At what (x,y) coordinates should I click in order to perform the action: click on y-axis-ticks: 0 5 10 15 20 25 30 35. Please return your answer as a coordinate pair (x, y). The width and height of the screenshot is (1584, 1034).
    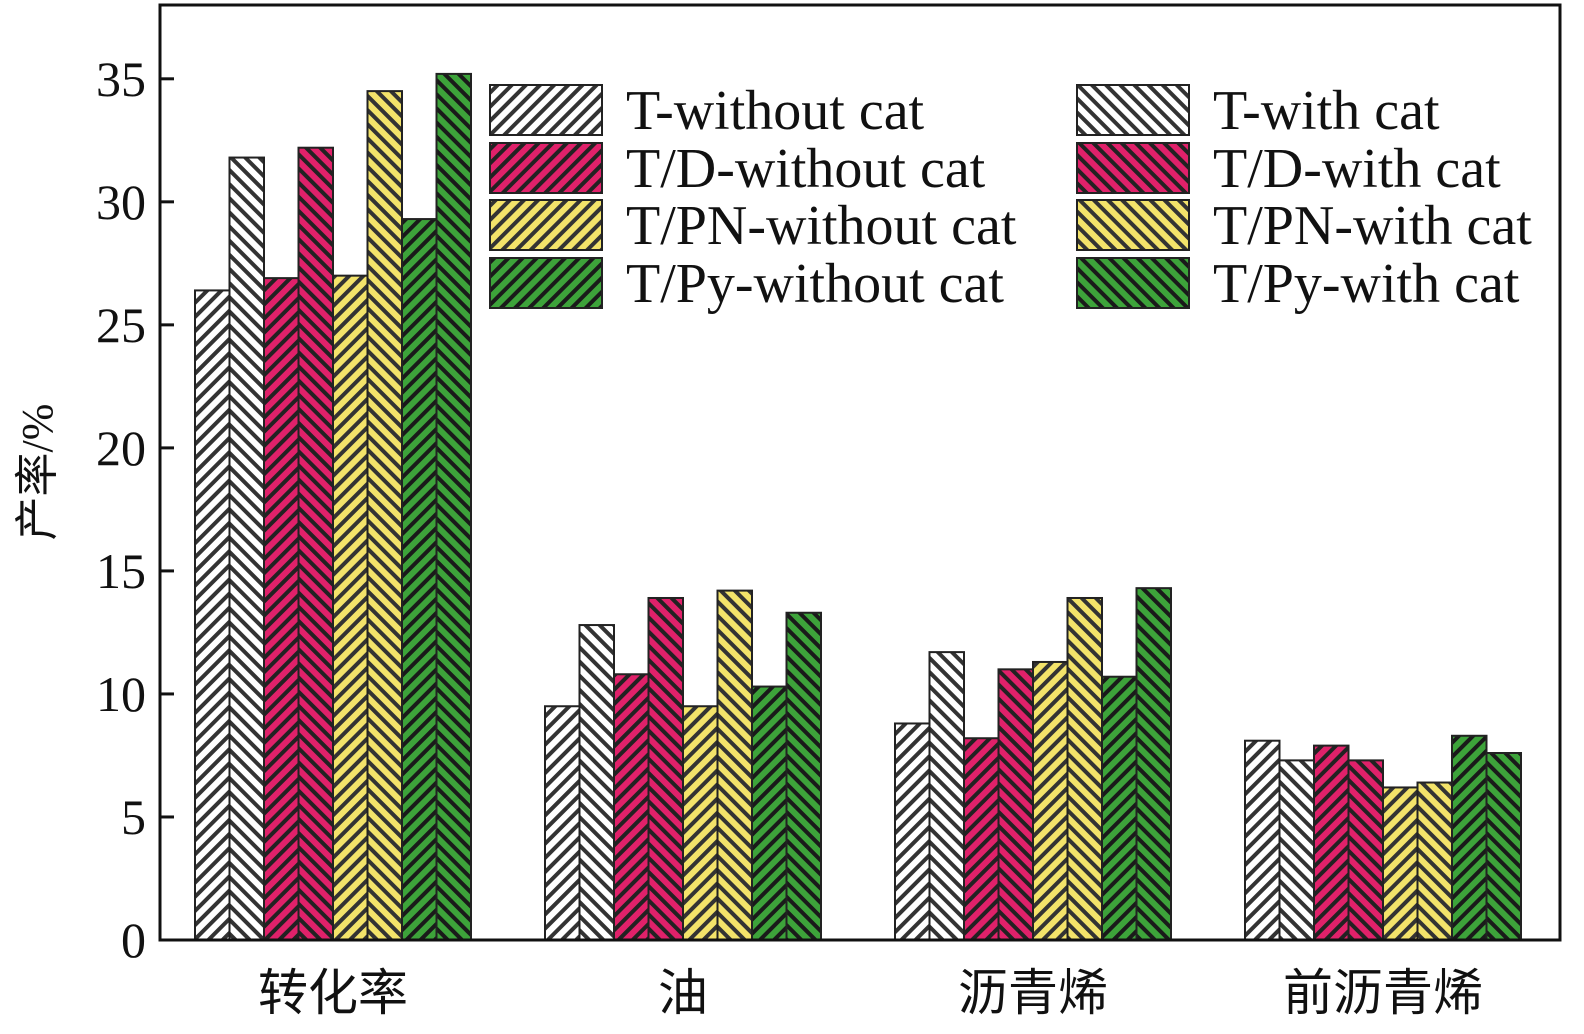
    Looking at the image, I should click on (135, 509).